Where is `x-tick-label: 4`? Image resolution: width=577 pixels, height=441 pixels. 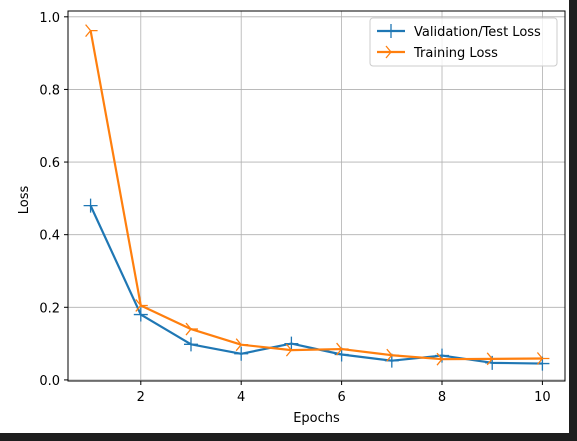
x-tick-label: 4 is located at coordinates (241, 397).